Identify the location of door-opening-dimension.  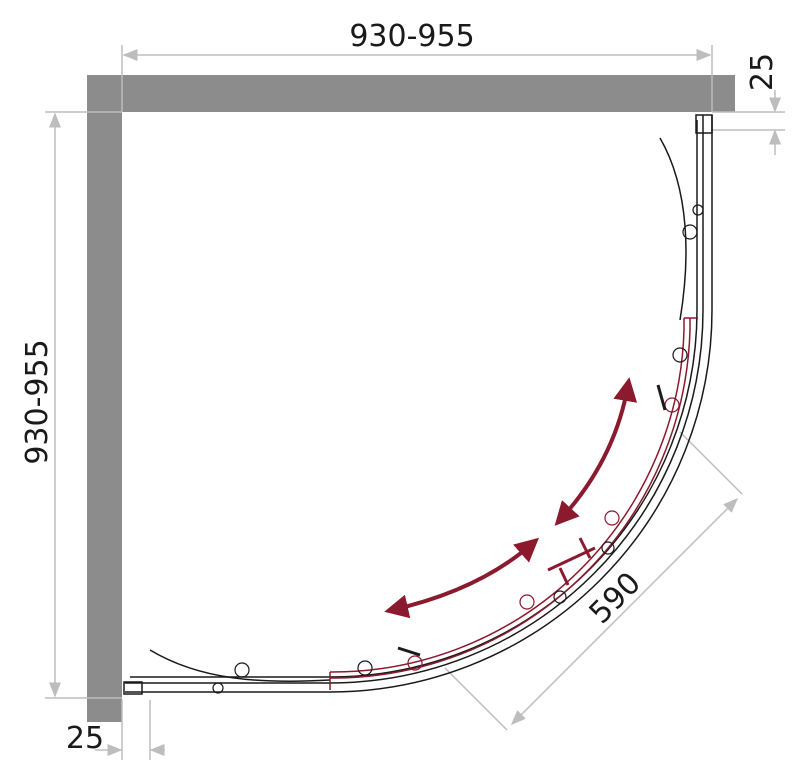
(593, 581).